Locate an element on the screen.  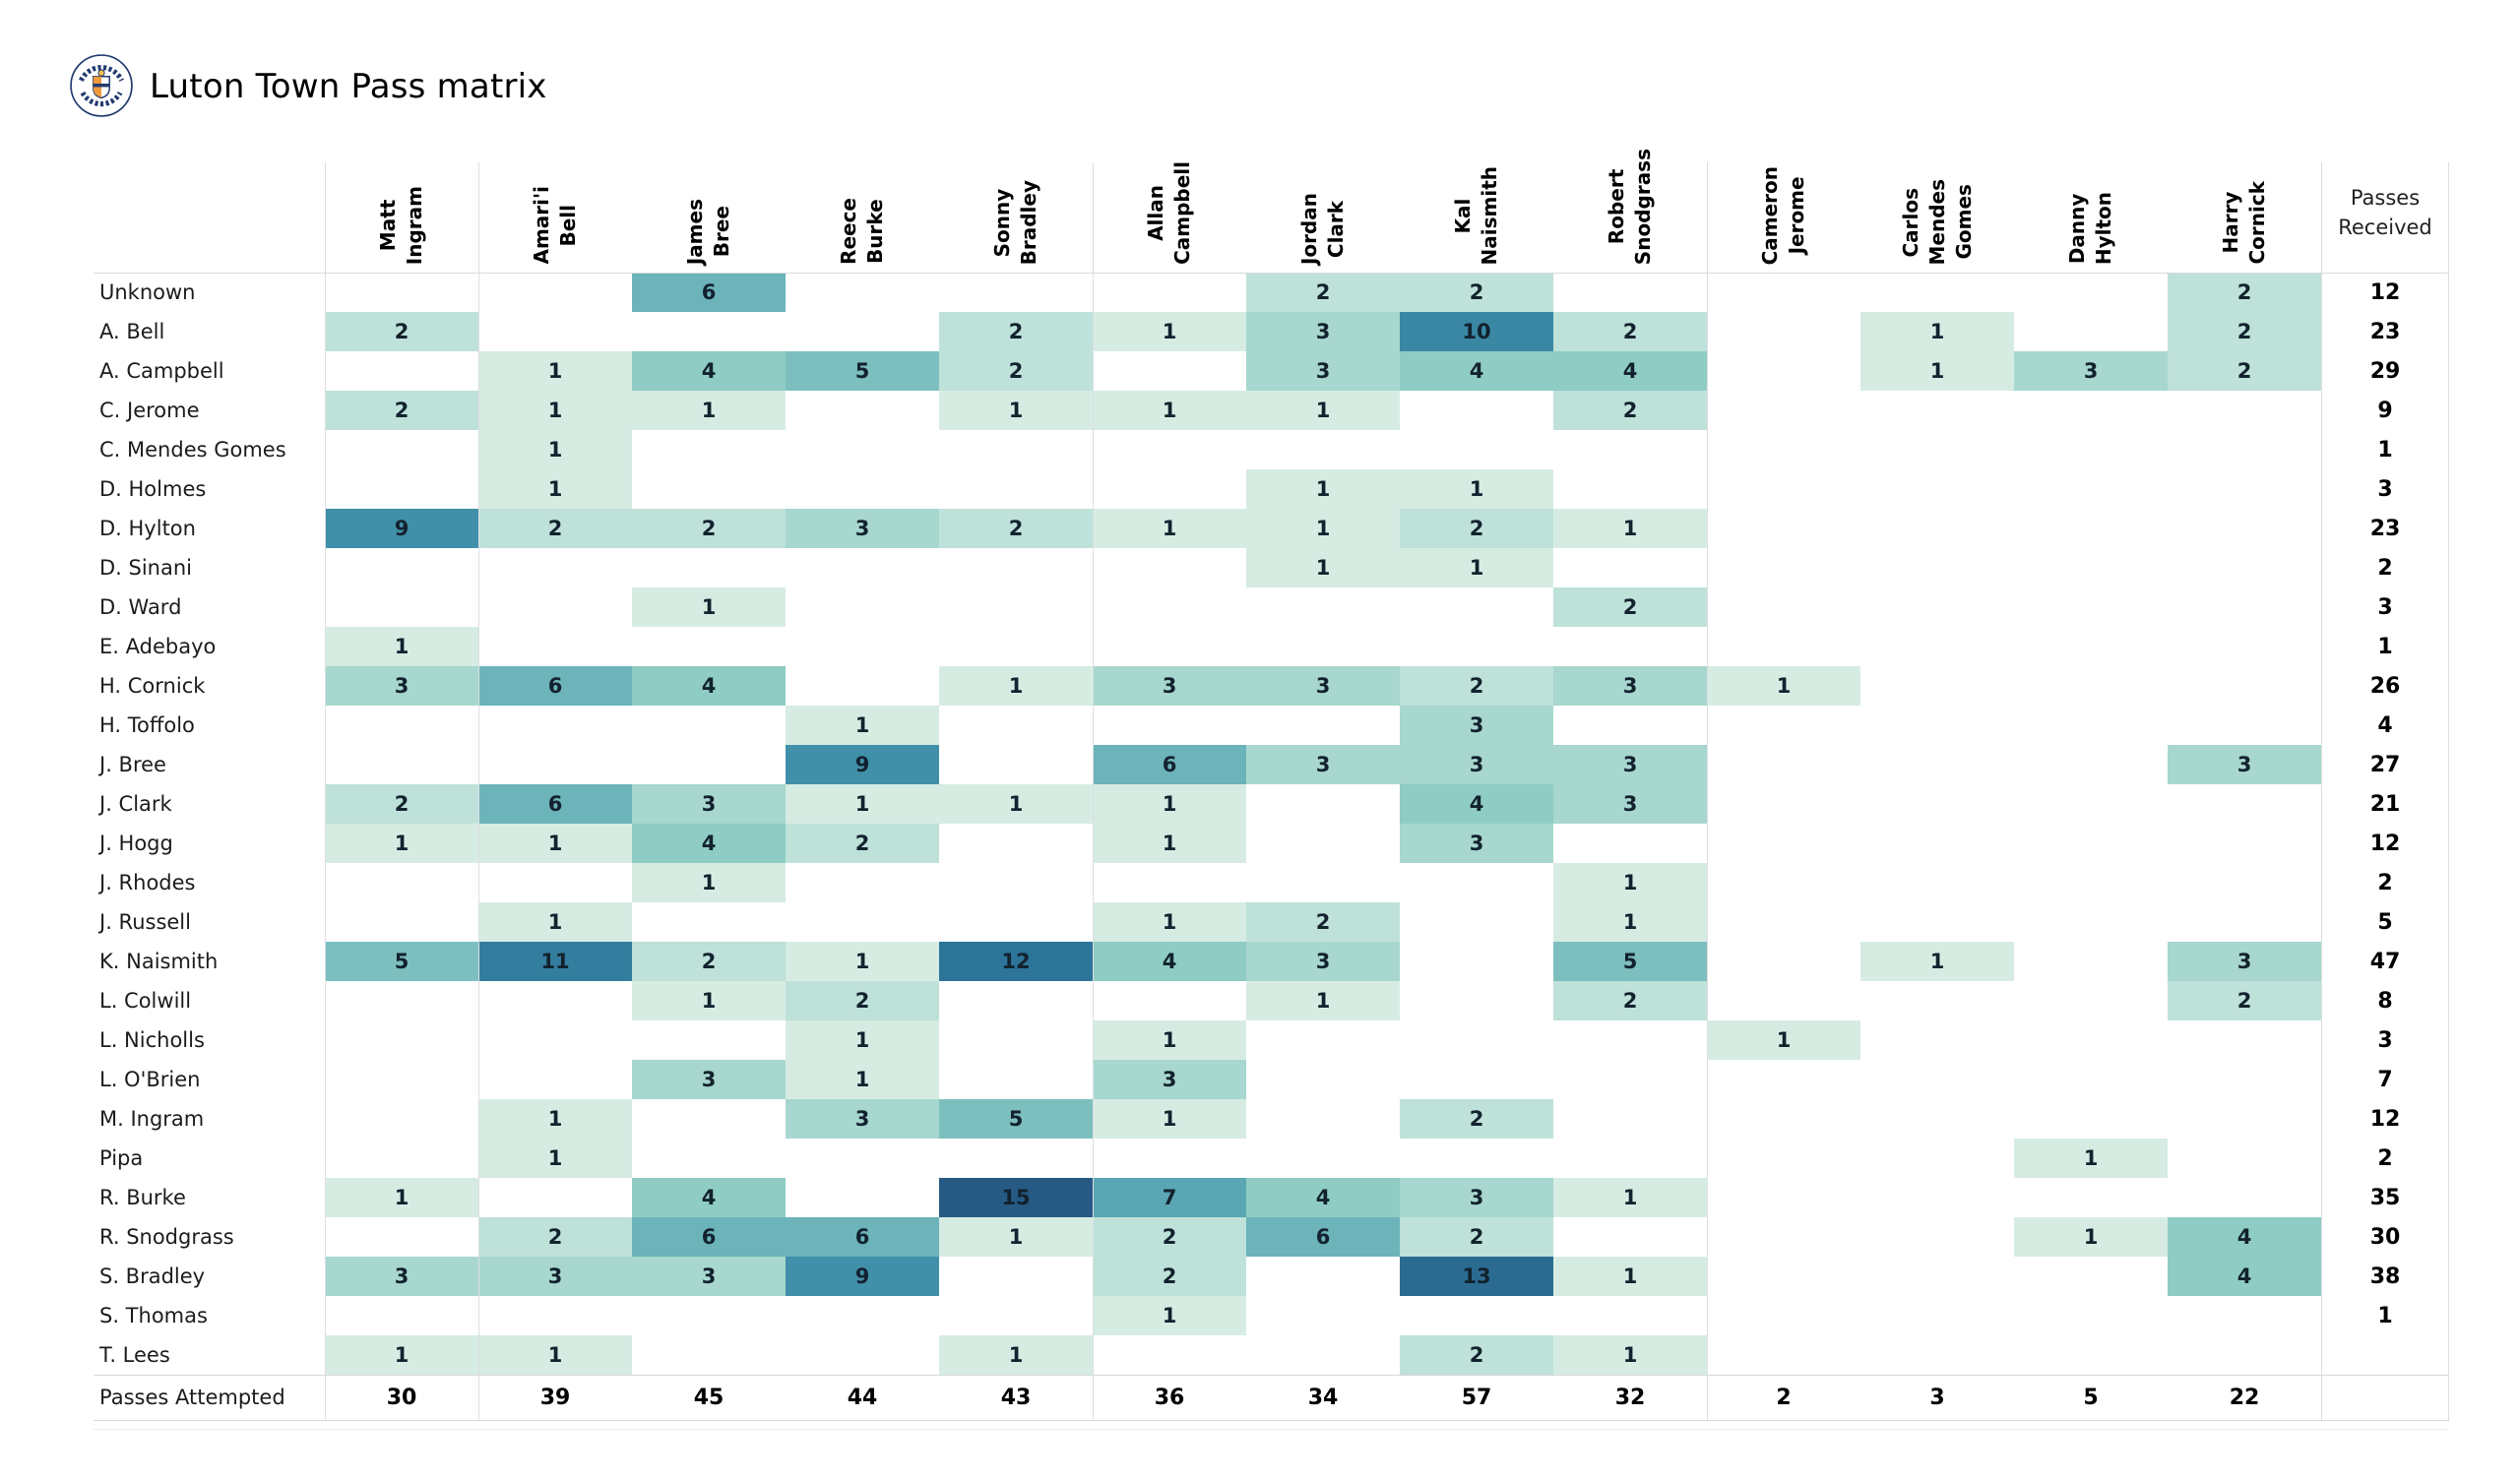
matrix-cell: 13 is located at coordinates (1476, 1276).